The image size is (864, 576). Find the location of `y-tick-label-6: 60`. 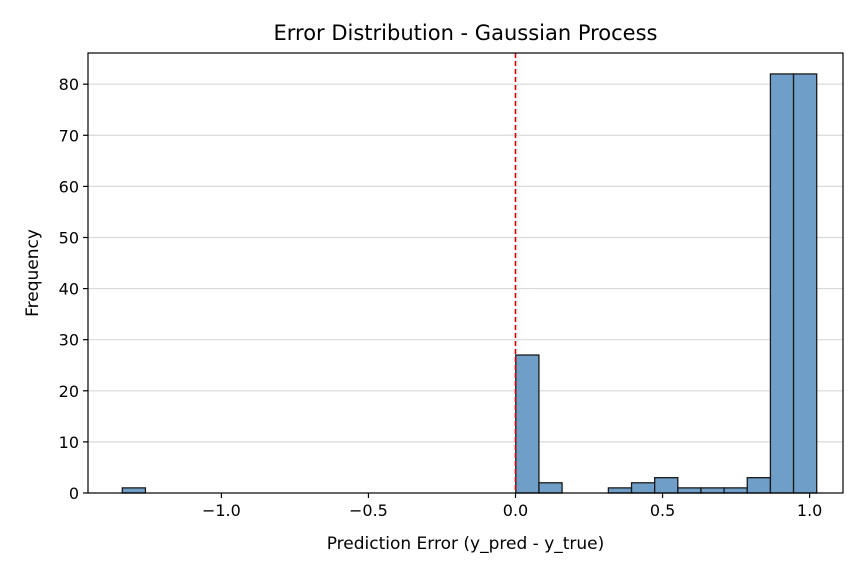

y-tick-label-6: 60 is located at coordinates (69, 186).